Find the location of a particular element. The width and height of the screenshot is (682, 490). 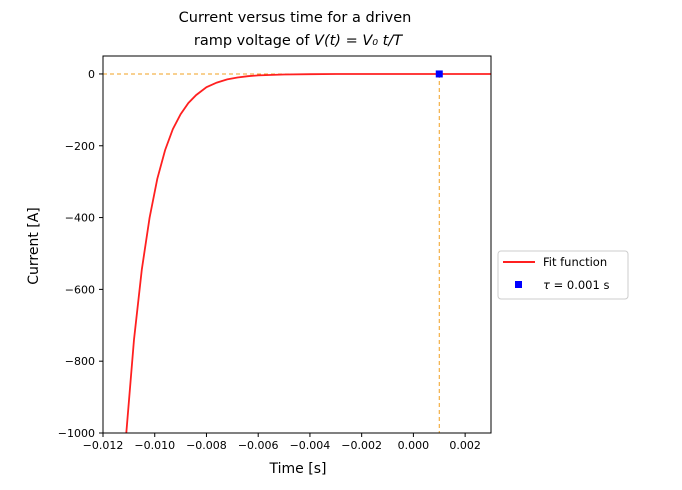

chart-title-line-2-prefix: ramp voltage of is located at coordinates (254, 41).